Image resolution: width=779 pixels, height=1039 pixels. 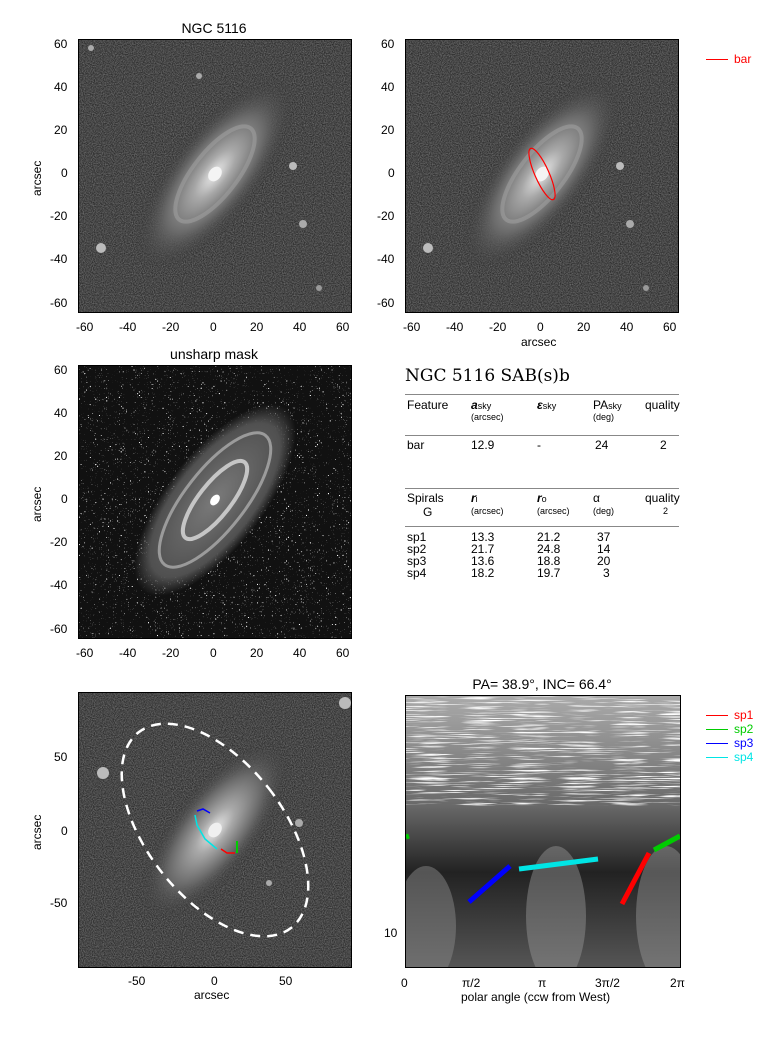 What do you see at coordinates (412, 327) in the screenshot?
I see `xtick-p2-m60: -60` at bounding box center [412, 327].